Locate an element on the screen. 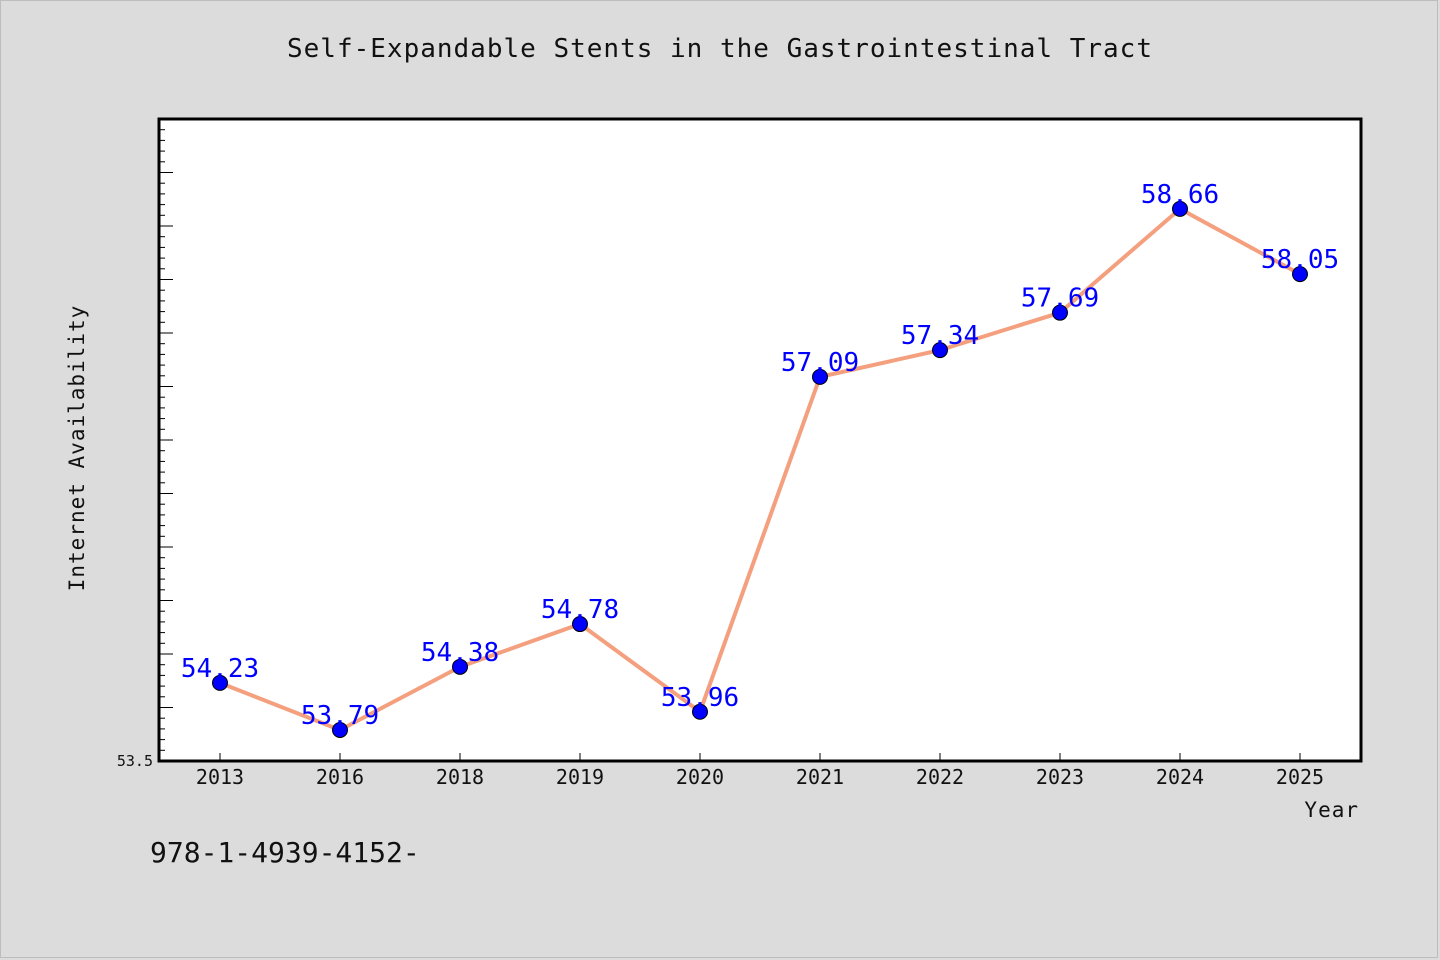 This screenshot has height=960, width=1440. x-tick-label: 2020 is located at coordinates (700, 777).